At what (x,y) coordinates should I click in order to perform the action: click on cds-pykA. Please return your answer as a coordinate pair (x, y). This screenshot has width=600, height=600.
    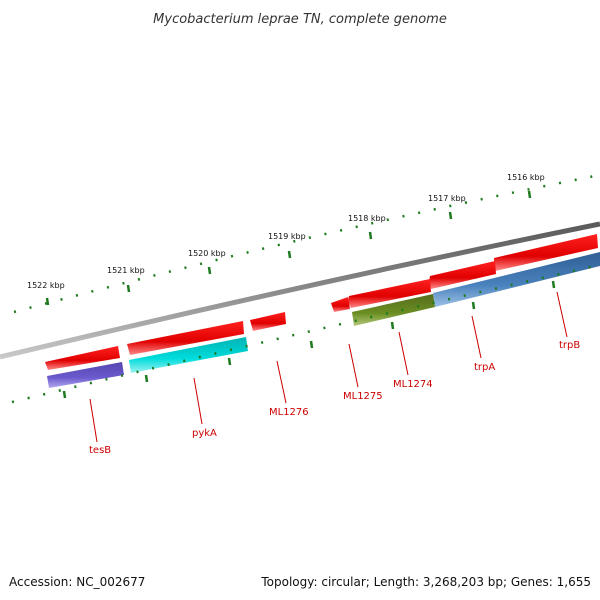
    Looking at the image, I should click on (185, 338).